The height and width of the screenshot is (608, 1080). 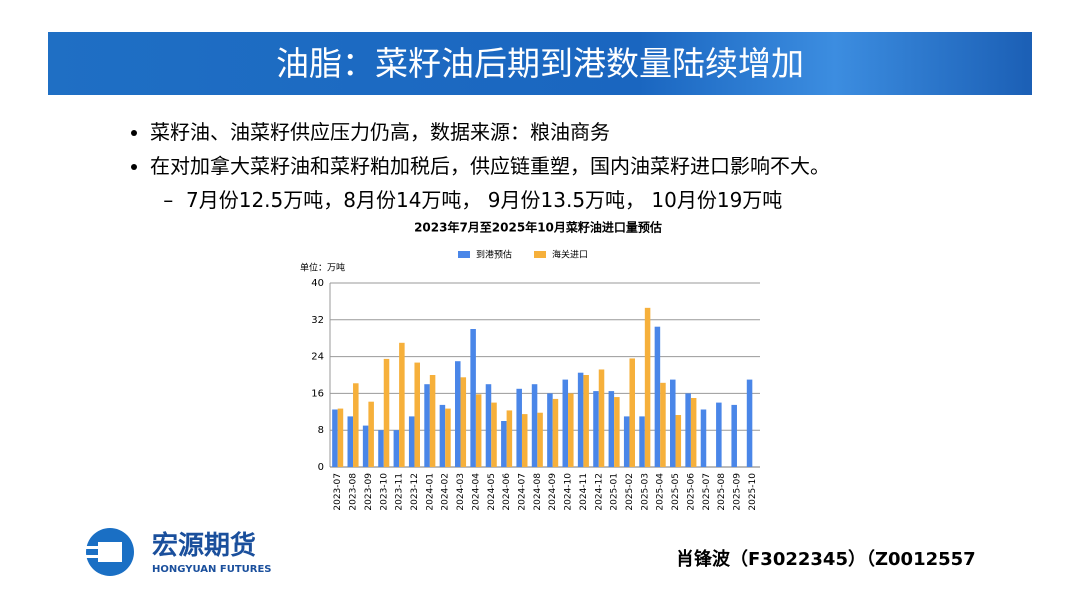 What do you see at coordinates (476, 492) in the screenshot?
I see `x-tick-label: 2024-04` at bounding box center [476, 492].